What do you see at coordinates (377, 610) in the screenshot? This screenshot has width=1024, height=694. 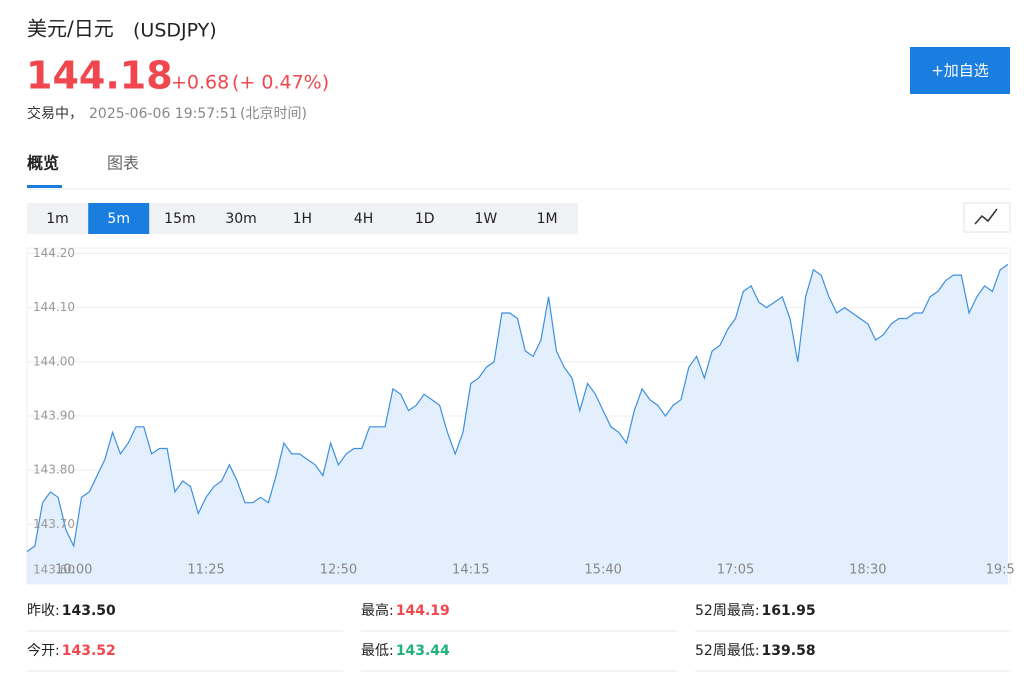 I see `stat-label: 最高:` at bounding box center [377, 610].